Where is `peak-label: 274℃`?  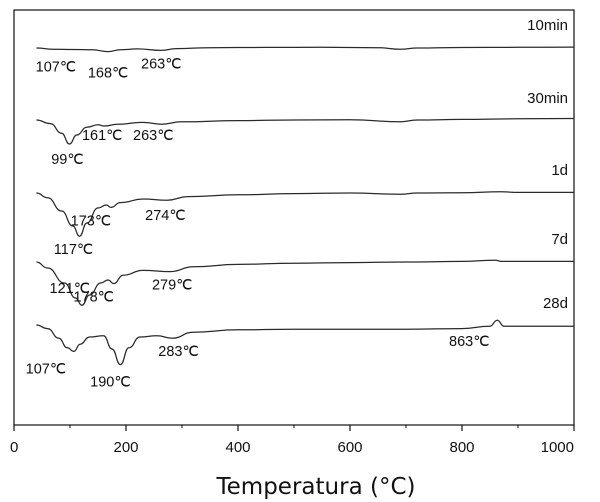 peak-label: 274℃ is located at coordinates (165, 216).